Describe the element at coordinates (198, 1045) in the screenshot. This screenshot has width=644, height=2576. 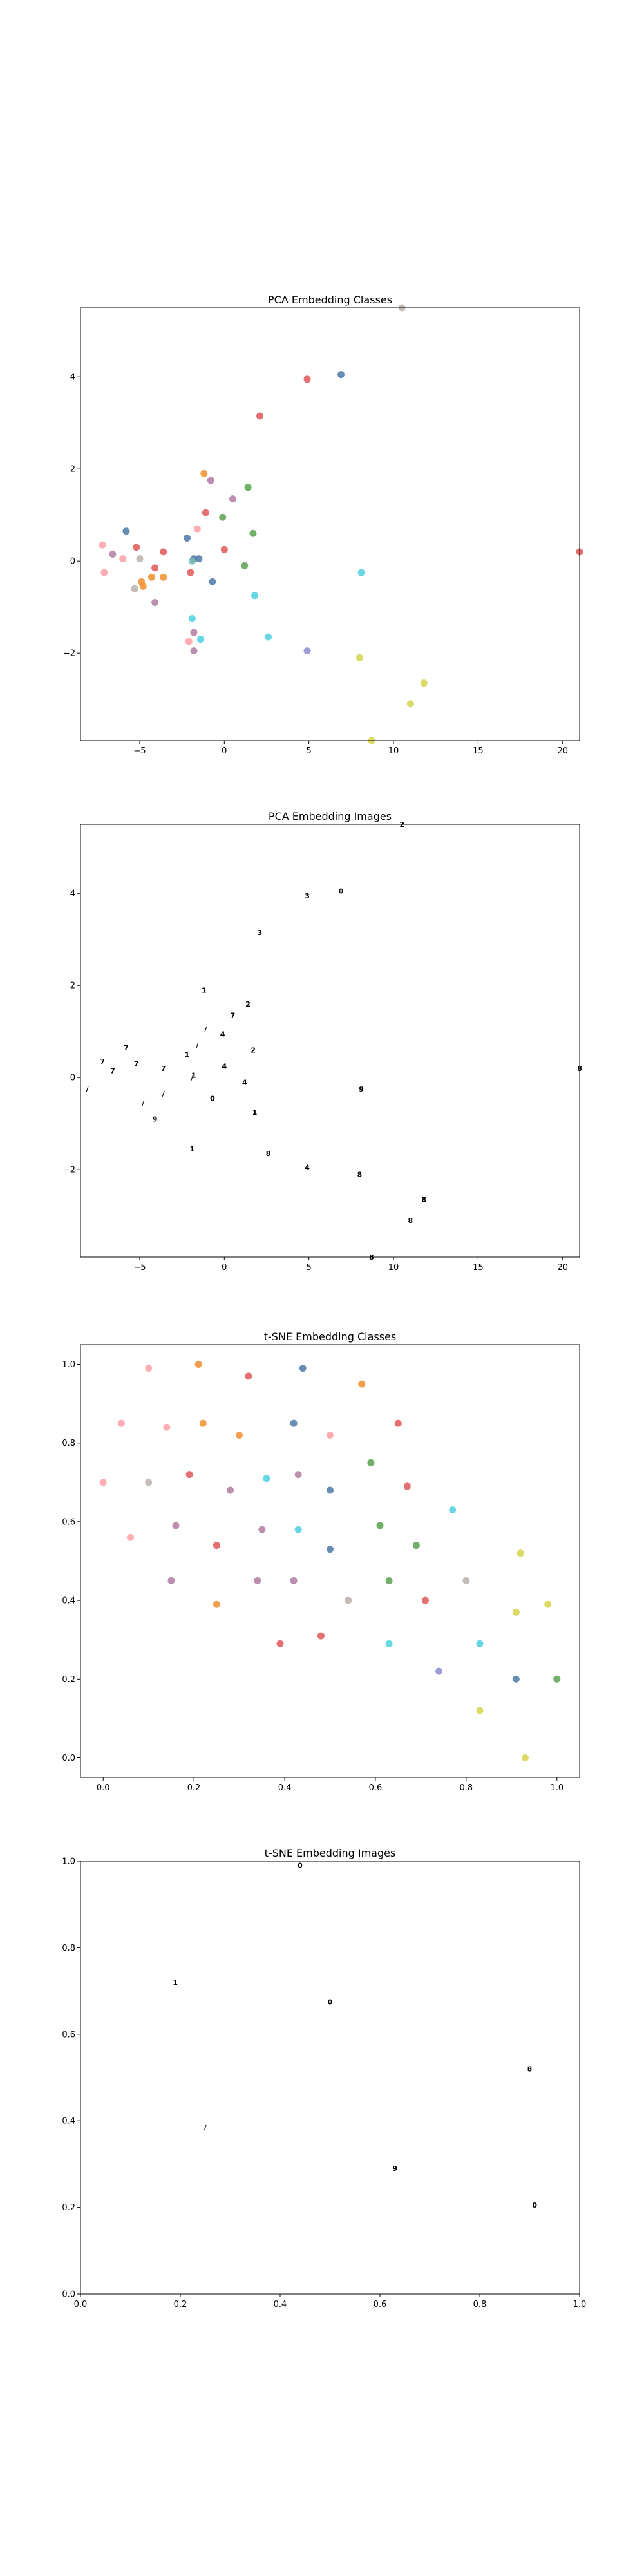
I see `image-point-10: /` at that location.